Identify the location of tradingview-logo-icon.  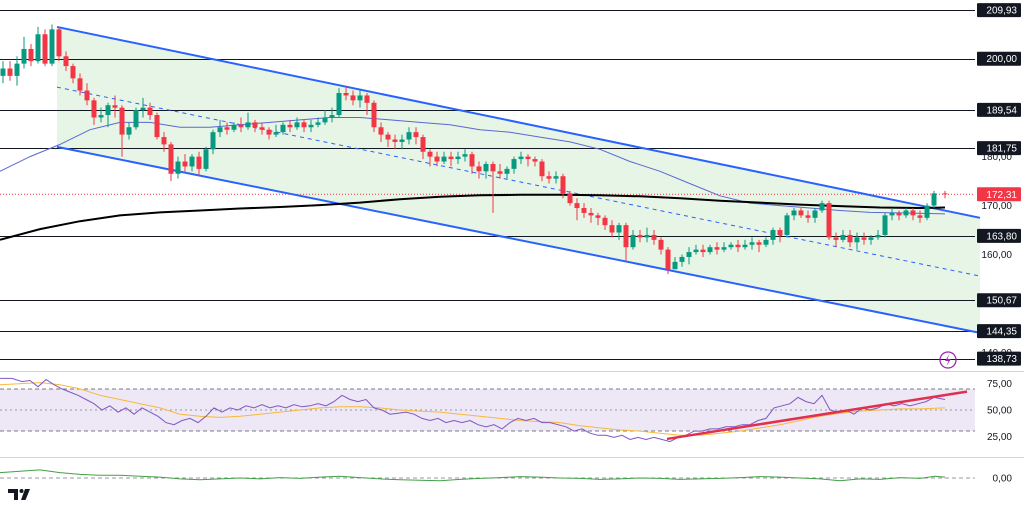
(19, 494).